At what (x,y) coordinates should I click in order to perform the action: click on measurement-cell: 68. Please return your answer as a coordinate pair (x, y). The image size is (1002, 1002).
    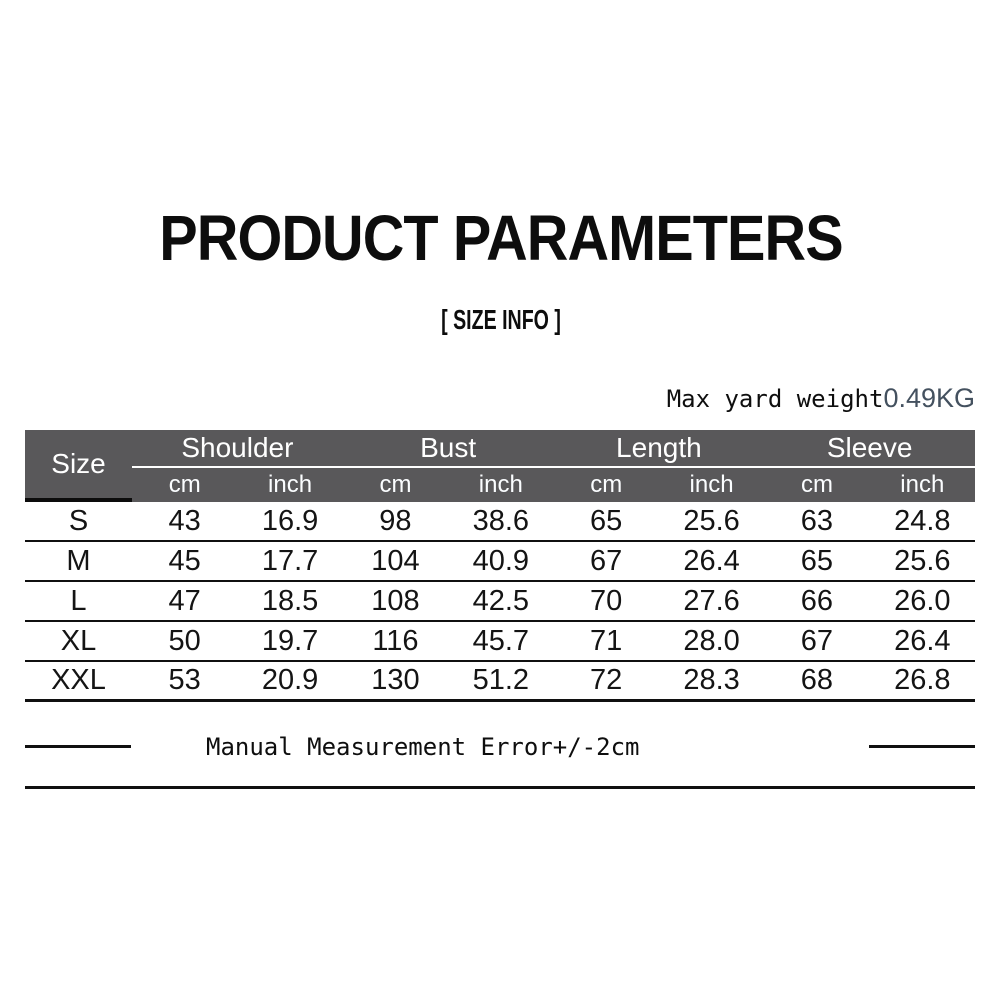
    Looking at the image, I should click on (817, 682).